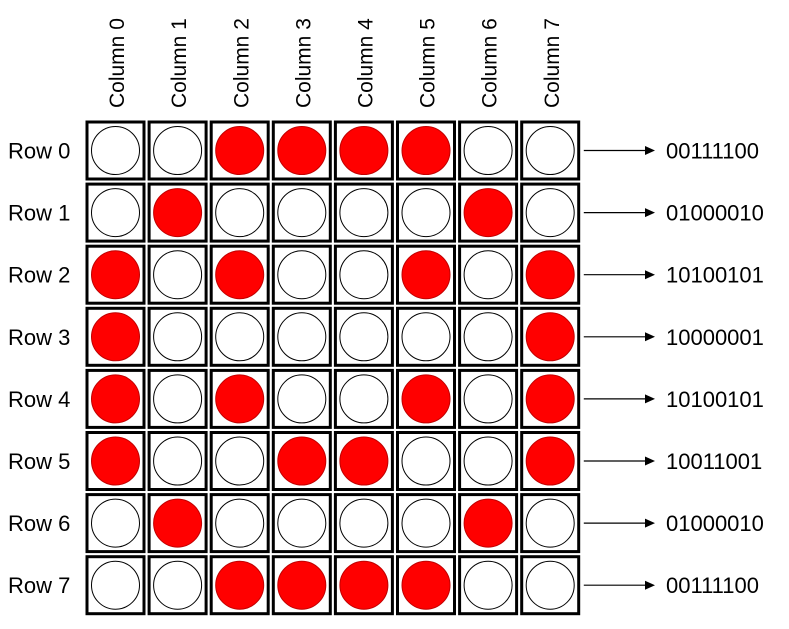 Image resolution: width=789 pixels, height=629 pixels. What do you see at coordinates (117, 63) in the screenshot?
I see `column-label: Column 0` at bounding box center [117, 63].